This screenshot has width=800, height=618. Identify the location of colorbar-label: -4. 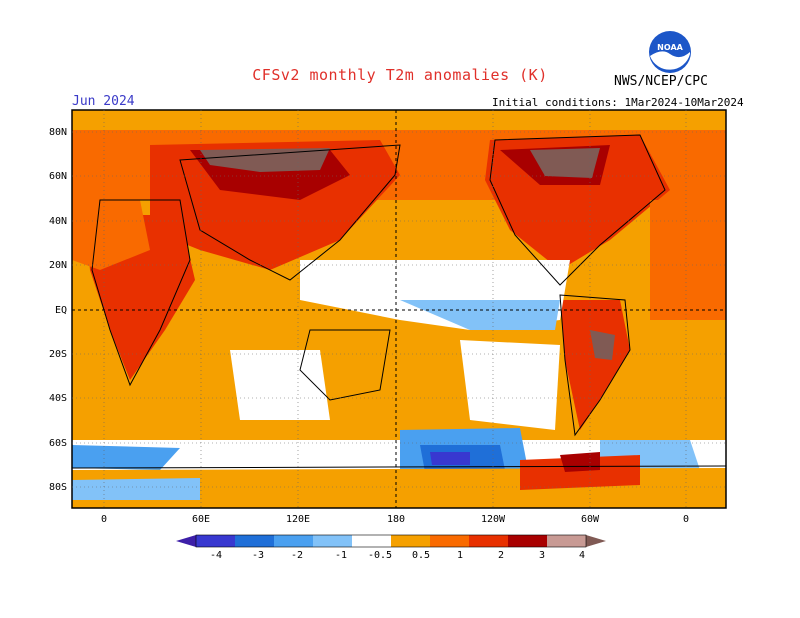
(216, 555).